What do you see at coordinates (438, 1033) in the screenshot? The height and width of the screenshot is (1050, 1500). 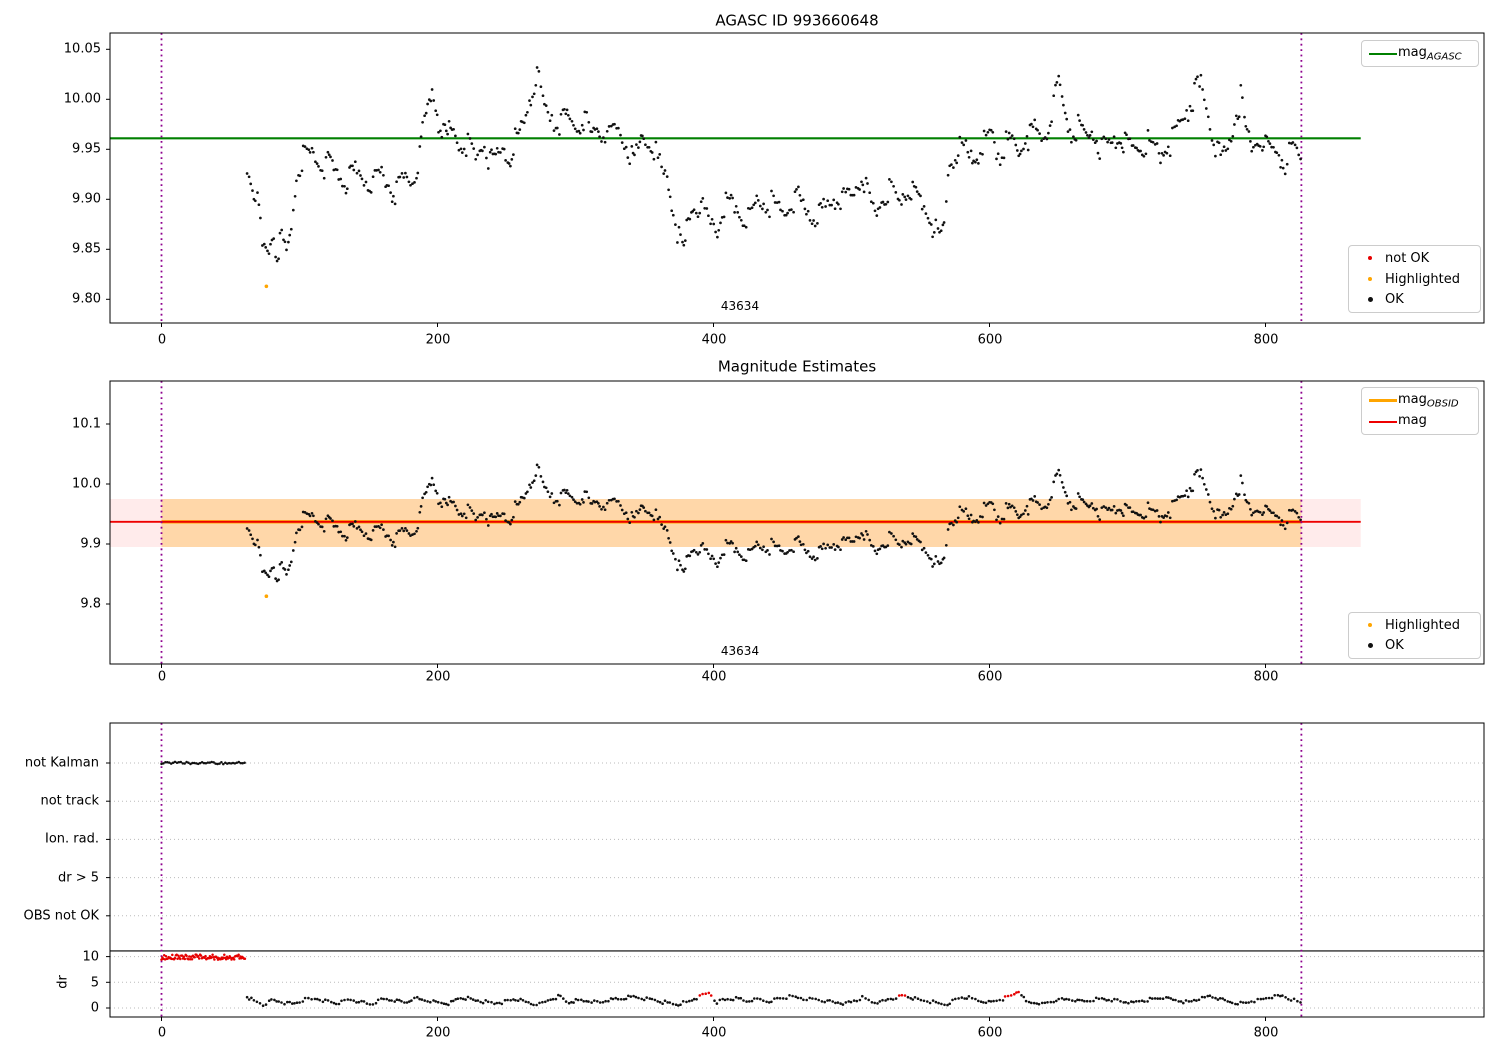 I see `bottom-xtick-label: 200` at bounding box center [438, 1033].